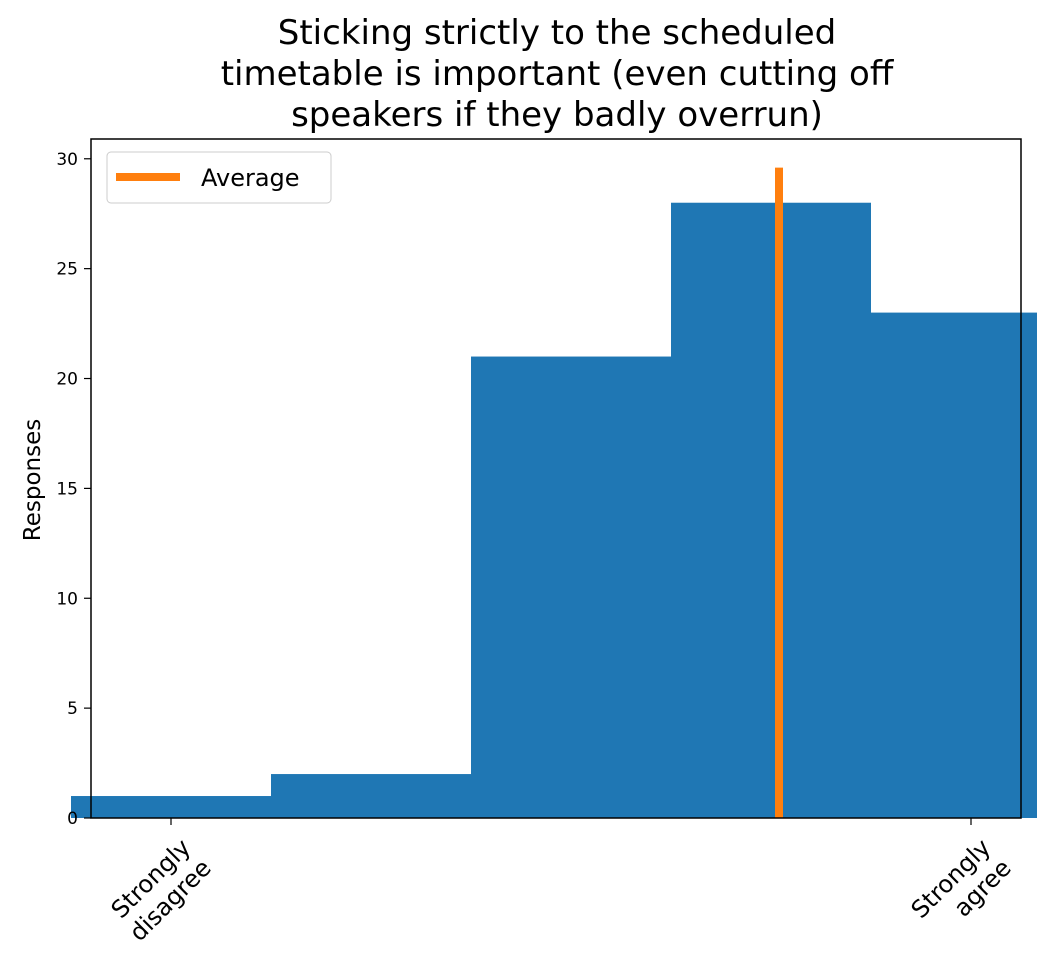 Image resolution: width=1037 pixels, height=979 pixels. What do you see at coordinates (159, 889) in the screenshot?
I see `x-tick-label-1: Stronglydisagree` at bounding box center [159, 889].